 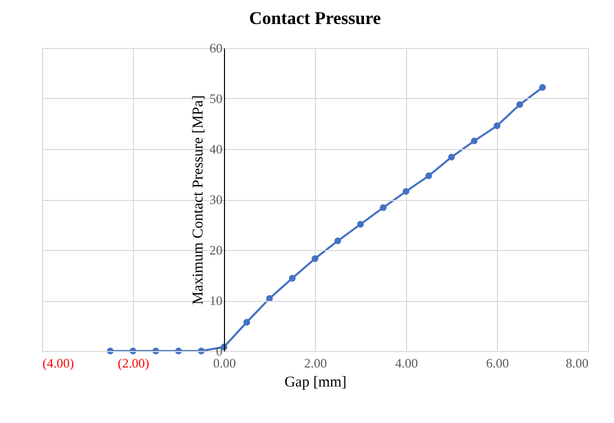 What do you see at coordinates (224, 363) in the screenshot?
I see `x-tick-label: 0.00` at bounding box center [224, 363].